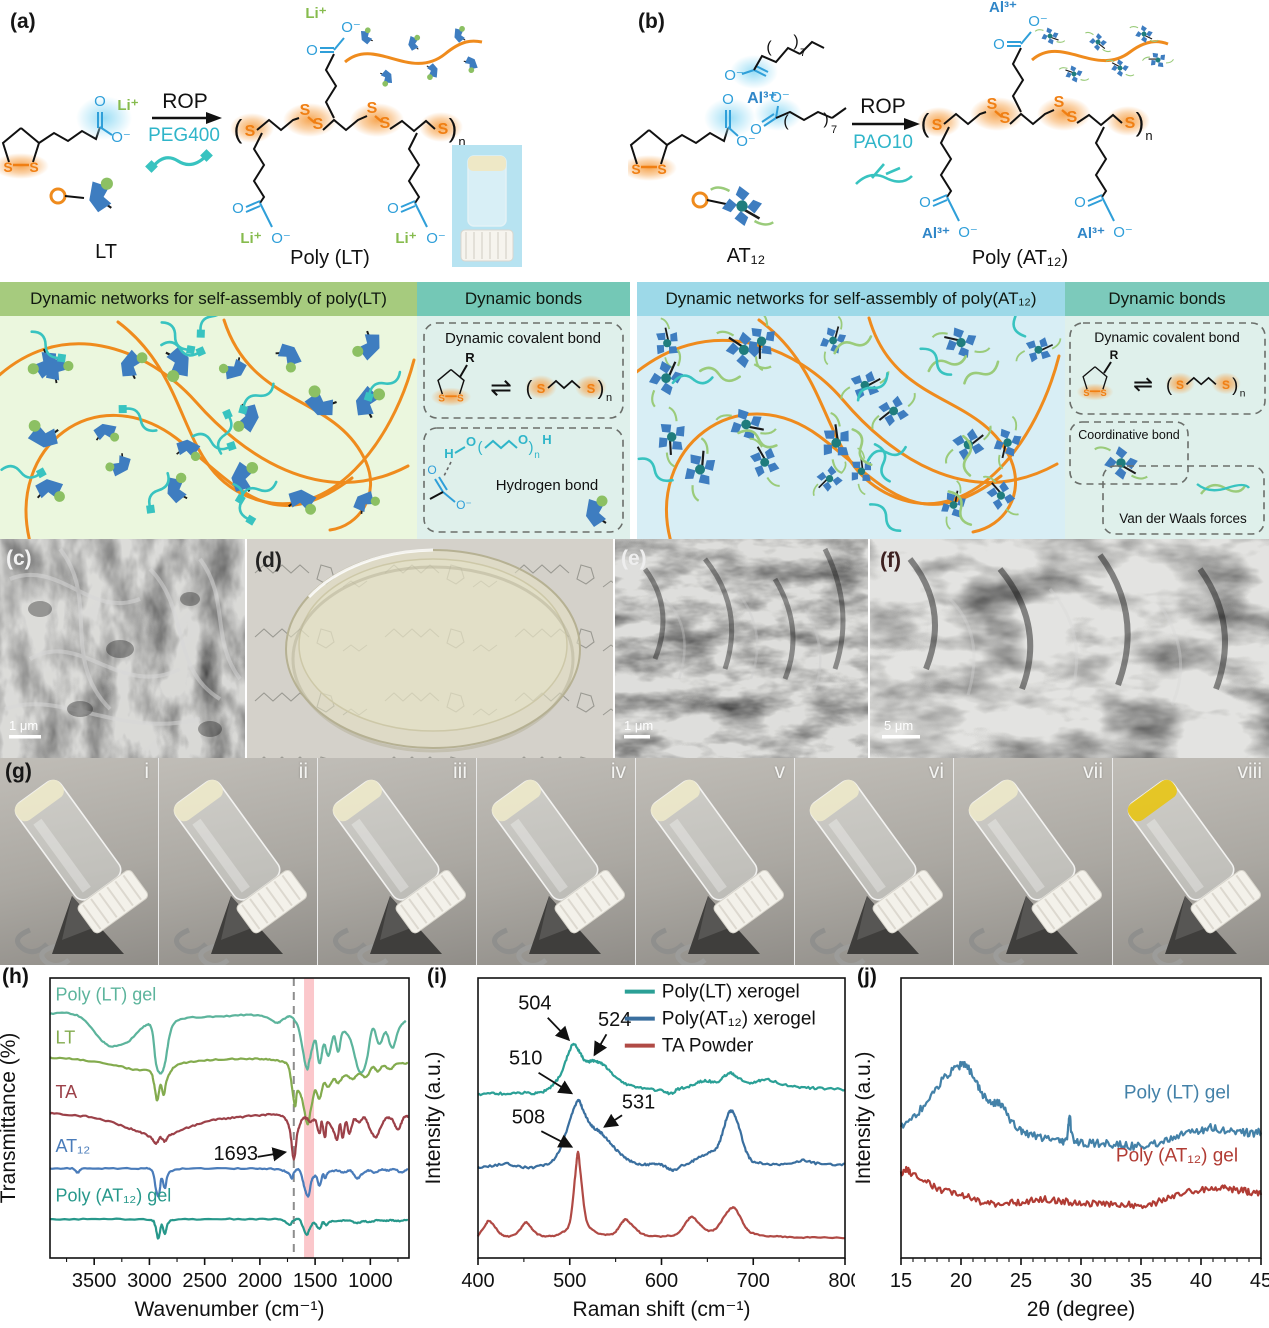 This screenshot has height=1328, width=1269. What do you see at coordinates (731, 992) in the screenshot?
I see `svg-text: Poly(LT) xerogel` at bounding box center [731, 992].